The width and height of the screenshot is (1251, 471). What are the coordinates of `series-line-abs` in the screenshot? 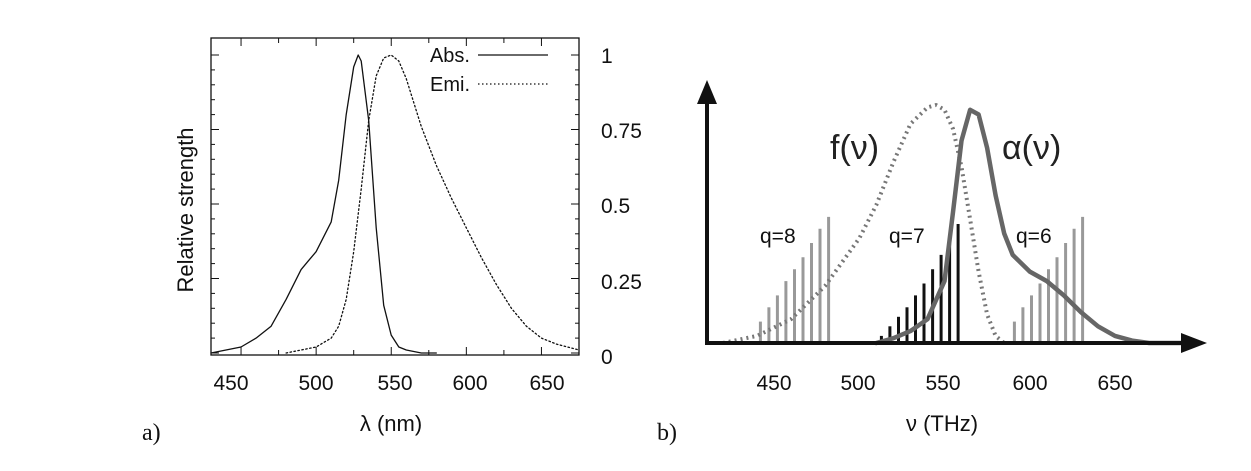 It's located at (323, 204).